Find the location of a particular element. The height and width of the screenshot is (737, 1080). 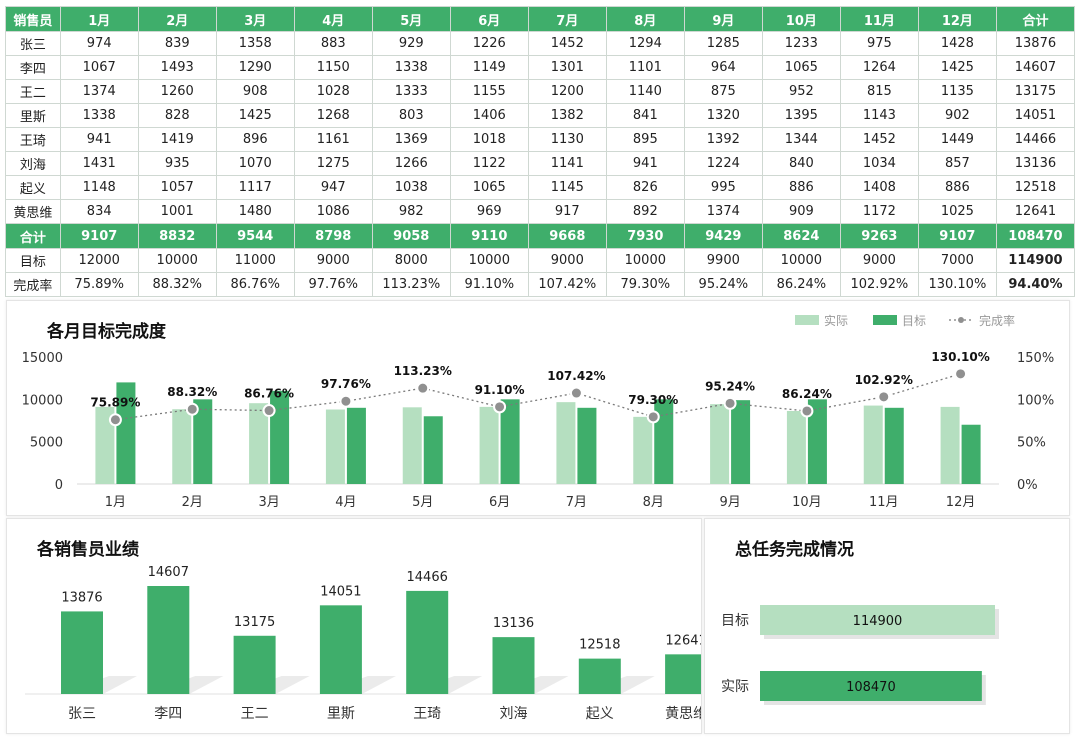

table-cell: 883 is located at coordinates (333, 43).